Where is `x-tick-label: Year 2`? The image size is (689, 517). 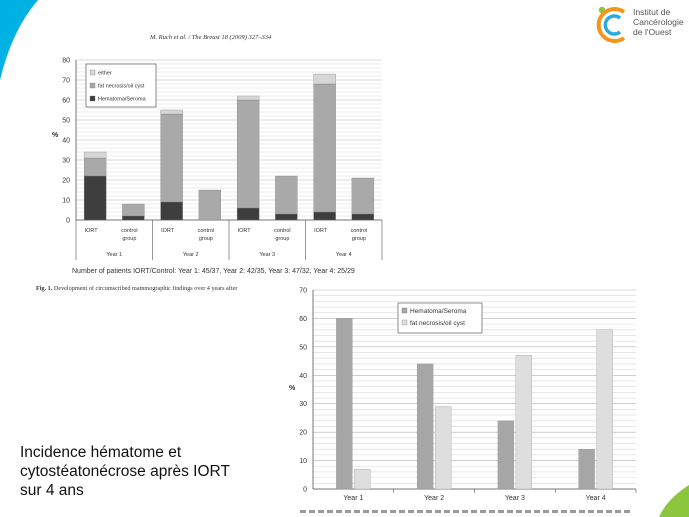
x-tick-label: Year 2 is located at coordinates (434, 498).